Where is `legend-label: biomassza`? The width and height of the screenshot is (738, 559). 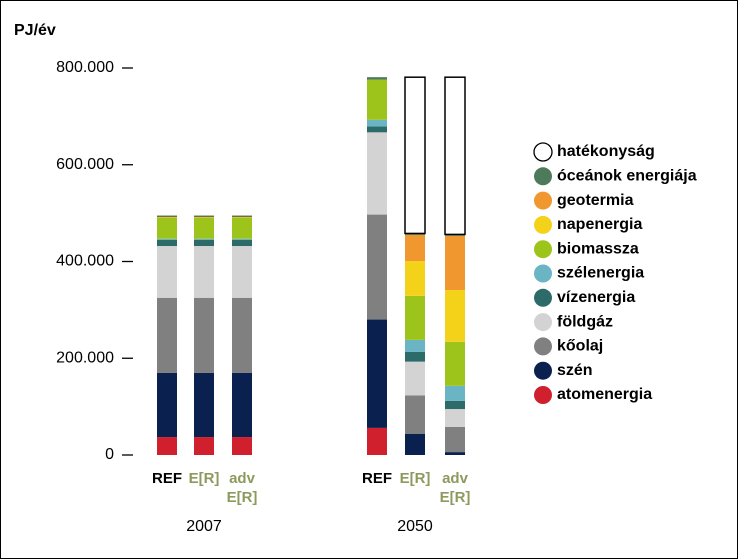
legend-label: biomassza is located at coordinates (598, 248).